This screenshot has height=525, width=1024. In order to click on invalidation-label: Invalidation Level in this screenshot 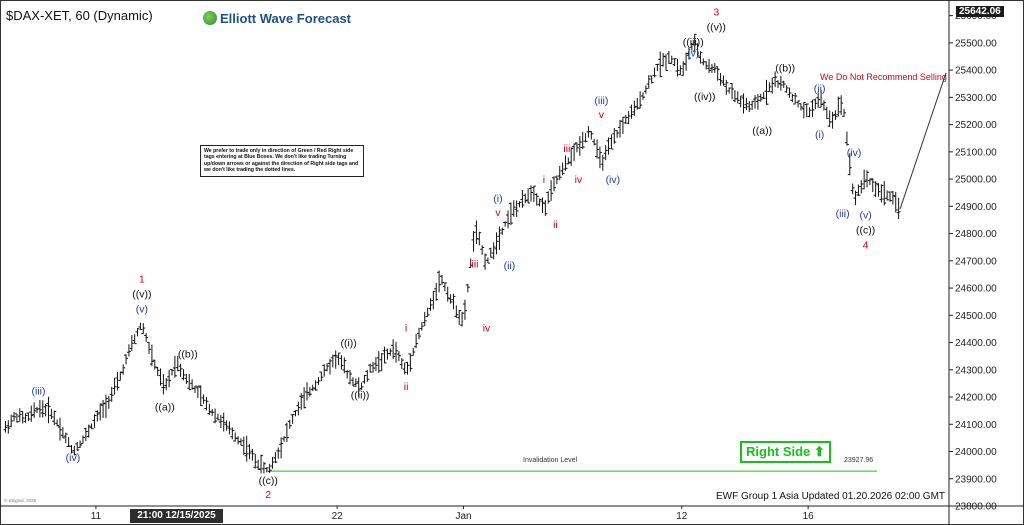, I will do `click(550, 460)`.